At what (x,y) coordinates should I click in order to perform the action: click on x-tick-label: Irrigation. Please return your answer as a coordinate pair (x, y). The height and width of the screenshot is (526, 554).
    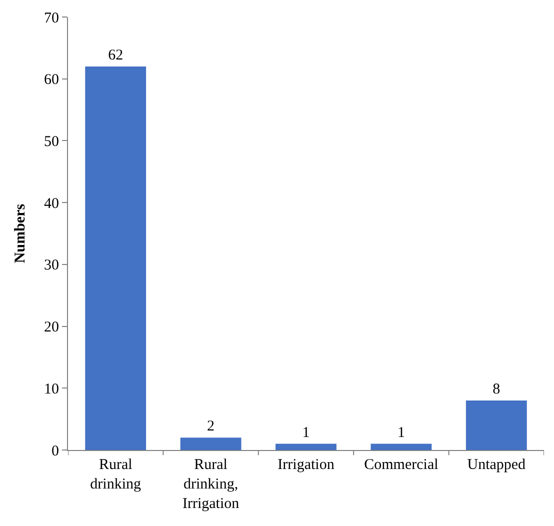
    Looking at the image, I should click on (306, 465).